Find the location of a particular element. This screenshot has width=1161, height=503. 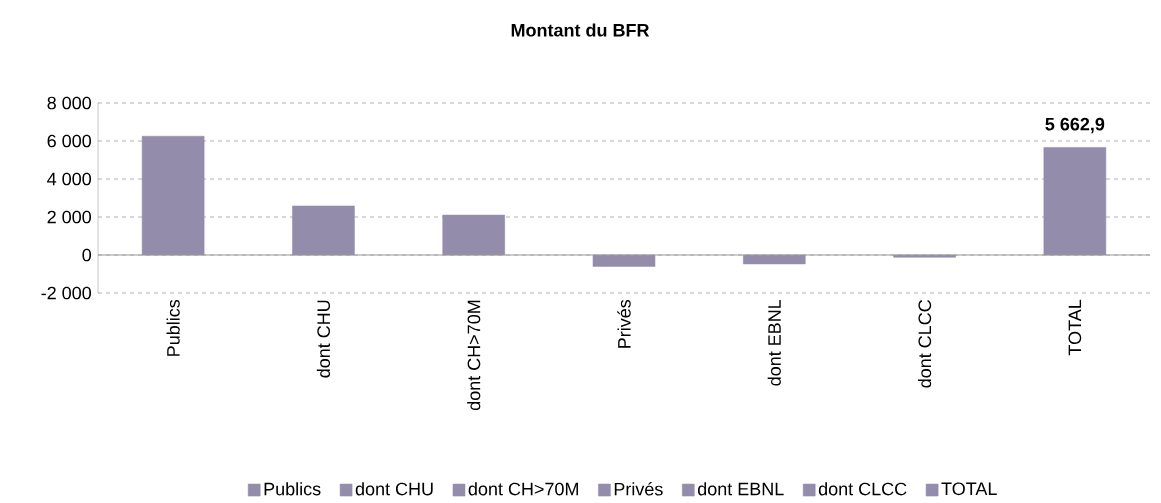

x-tick-label: TOTAL is located at coordinates (1075, 327).